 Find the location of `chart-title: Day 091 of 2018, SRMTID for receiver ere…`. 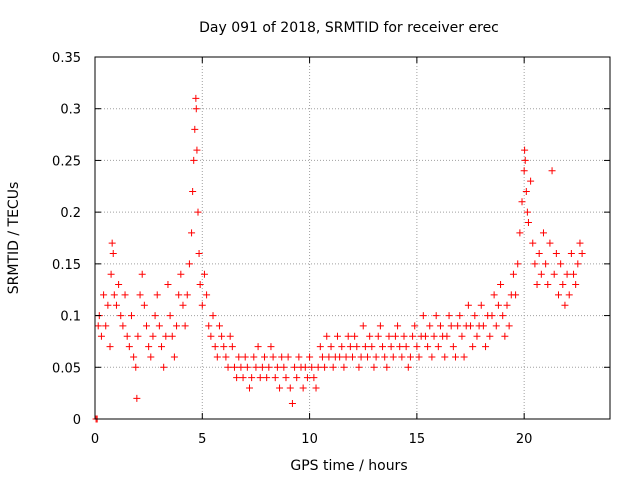

chart-title: Day 091 of 2018, SRMTID for receiver ere… is located at coordinates (349, 28).